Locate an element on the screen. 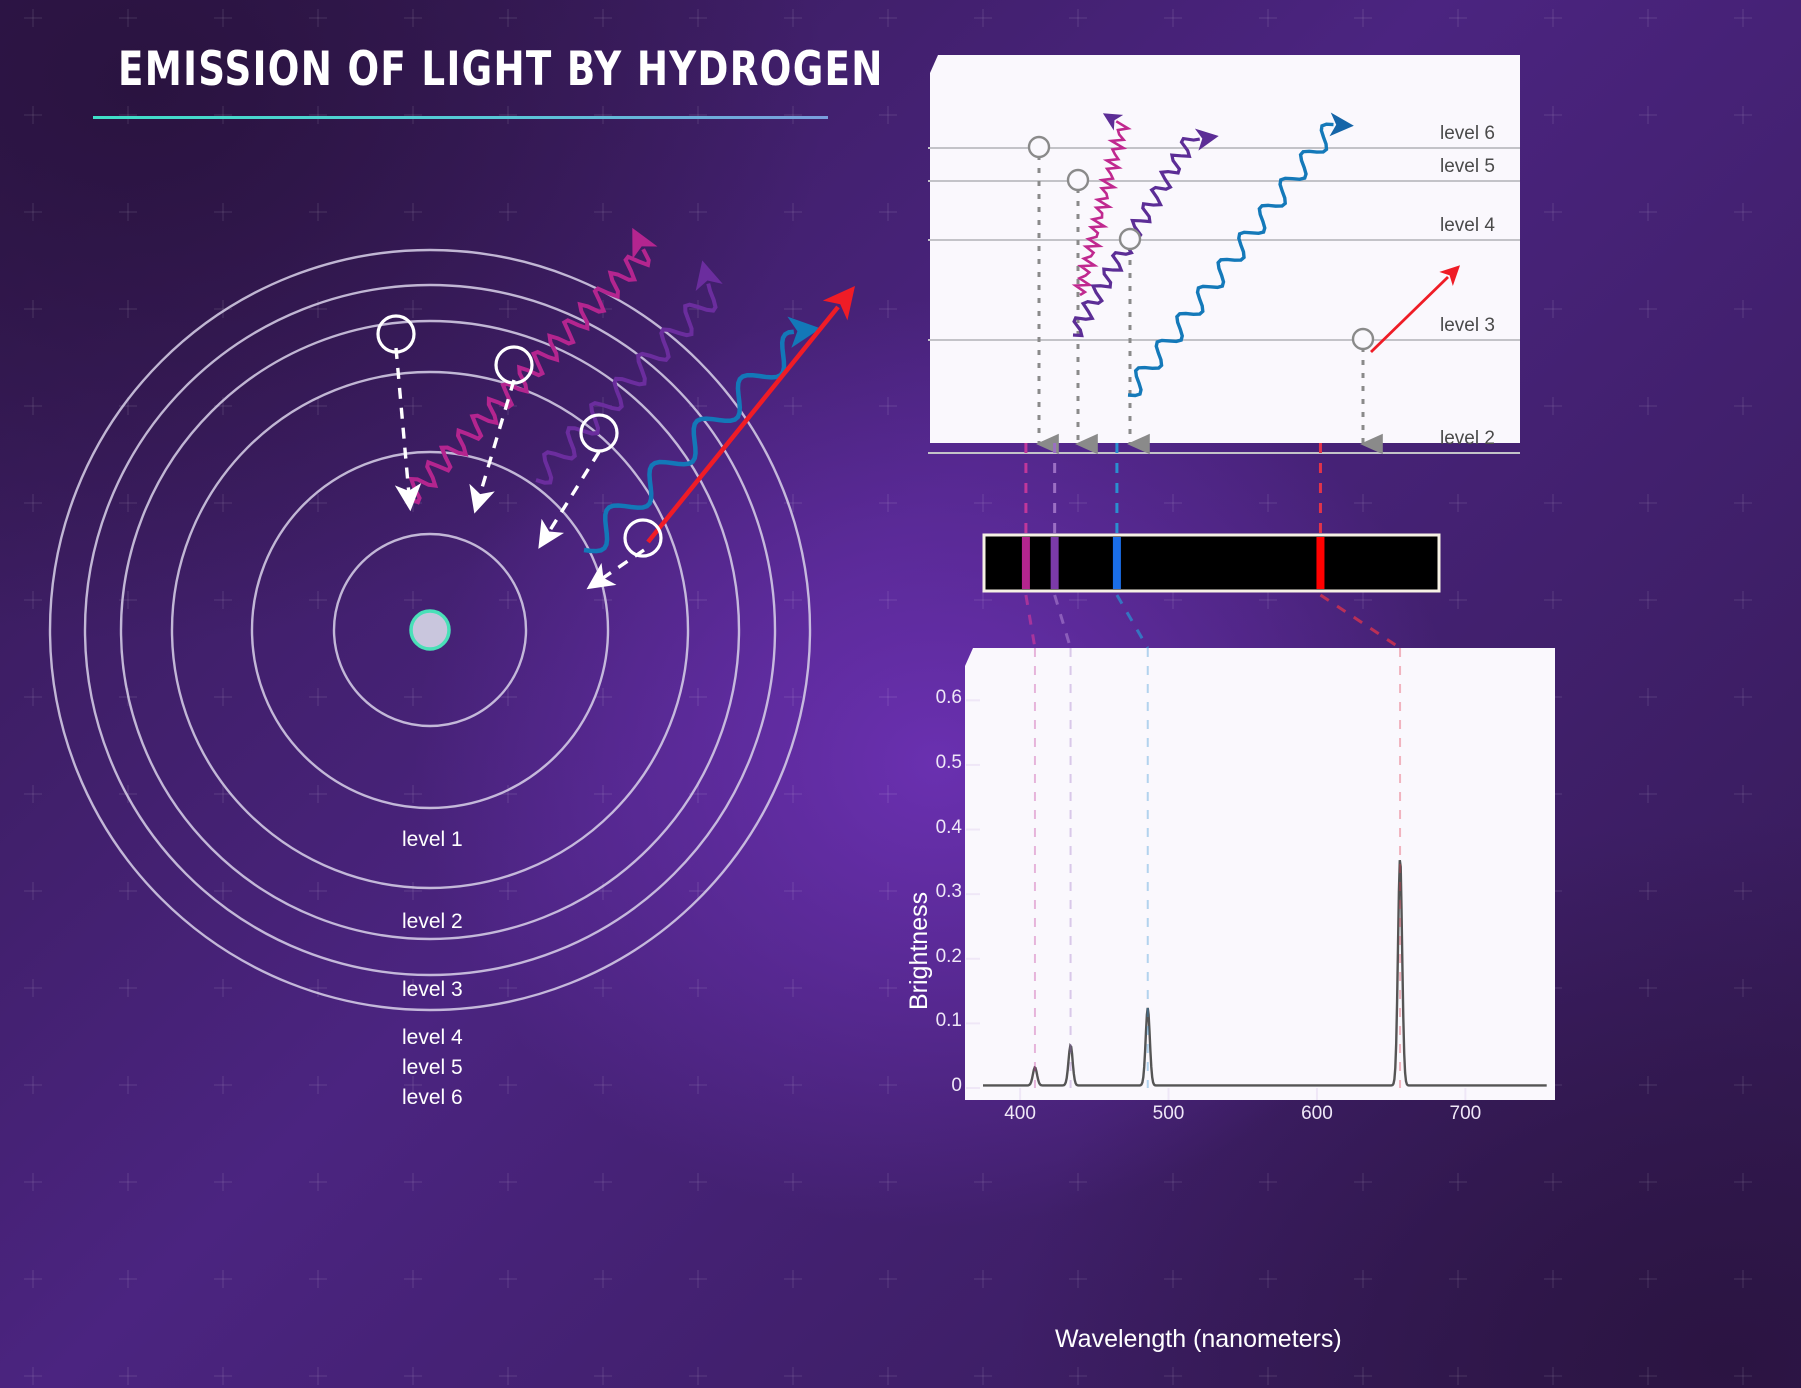 The image size is (1801, 1388). y-tick-5: 0.5 is located at coordinates (948, 762).